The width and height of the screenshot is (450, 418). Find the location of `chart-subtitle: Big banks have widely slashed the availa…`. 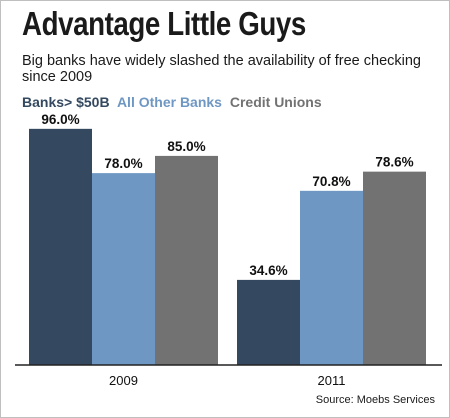

chart-subtitle: Big banks have widely slashed the availa… is located at coordinates (221, 69).